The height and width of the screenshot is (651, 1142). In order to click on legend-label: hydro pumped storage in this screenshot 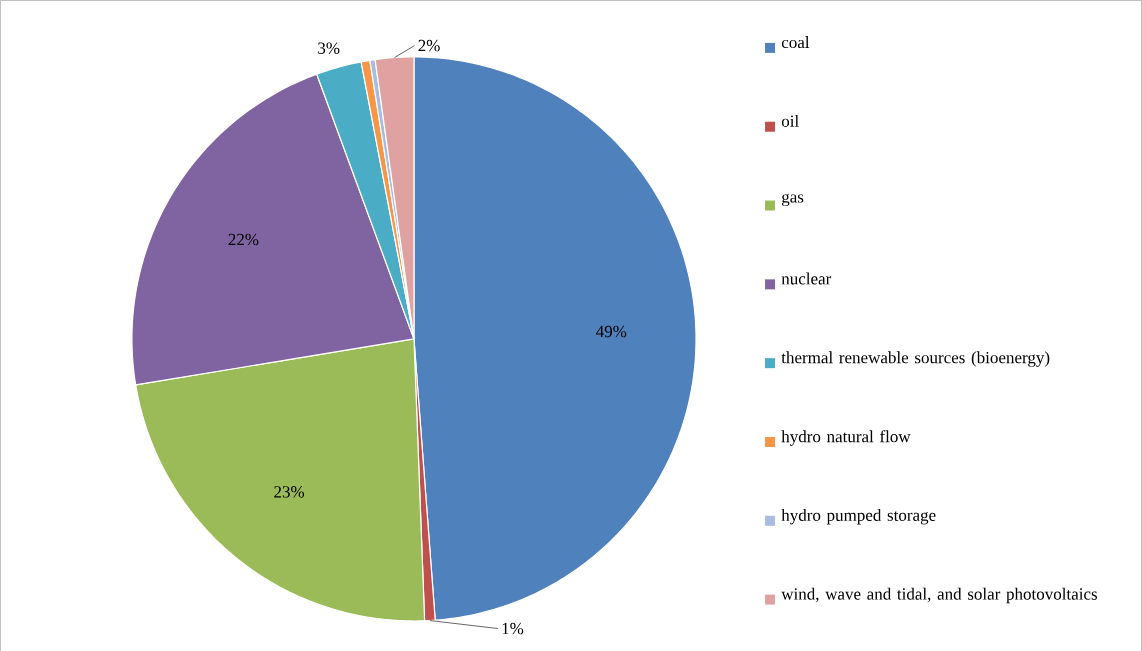, I will do `click(858, 516)`.